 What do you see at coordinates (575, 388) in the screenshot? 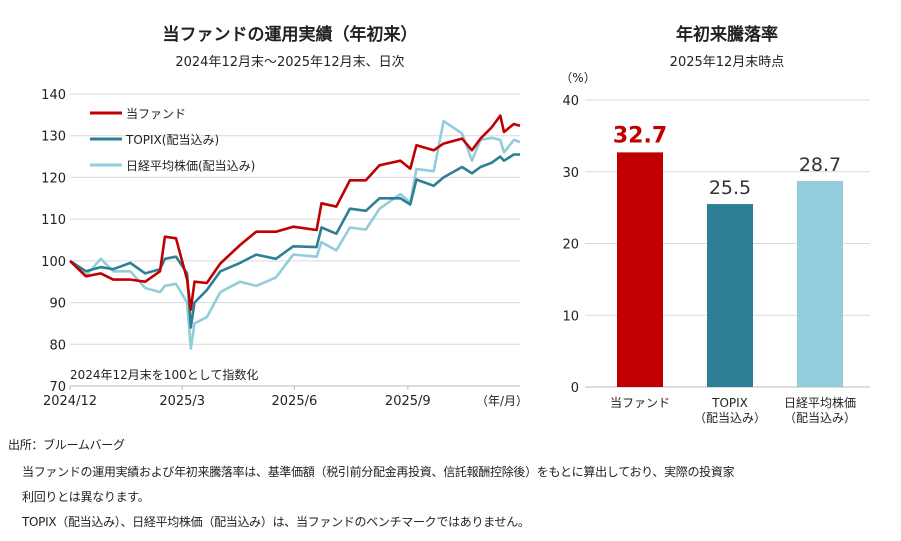
I see `bar-y-tick-label: 0` at bounding box center [575, 388].